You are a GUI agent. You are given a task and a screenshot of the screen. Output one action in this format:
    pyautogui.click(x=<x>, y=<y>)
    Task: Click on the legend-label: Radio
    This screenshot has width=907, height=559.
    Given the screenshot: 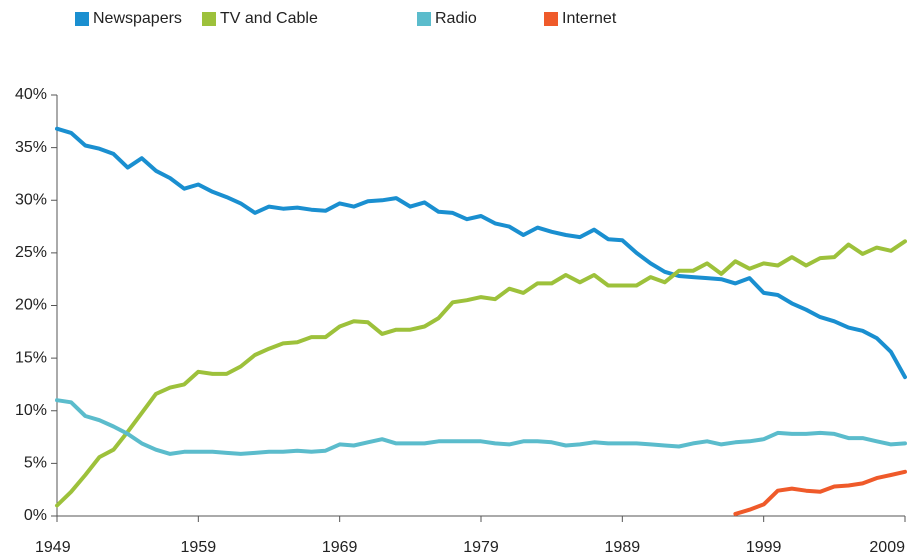 What is the action you would take?
    pyautogui.click(x=456, y=18)
    